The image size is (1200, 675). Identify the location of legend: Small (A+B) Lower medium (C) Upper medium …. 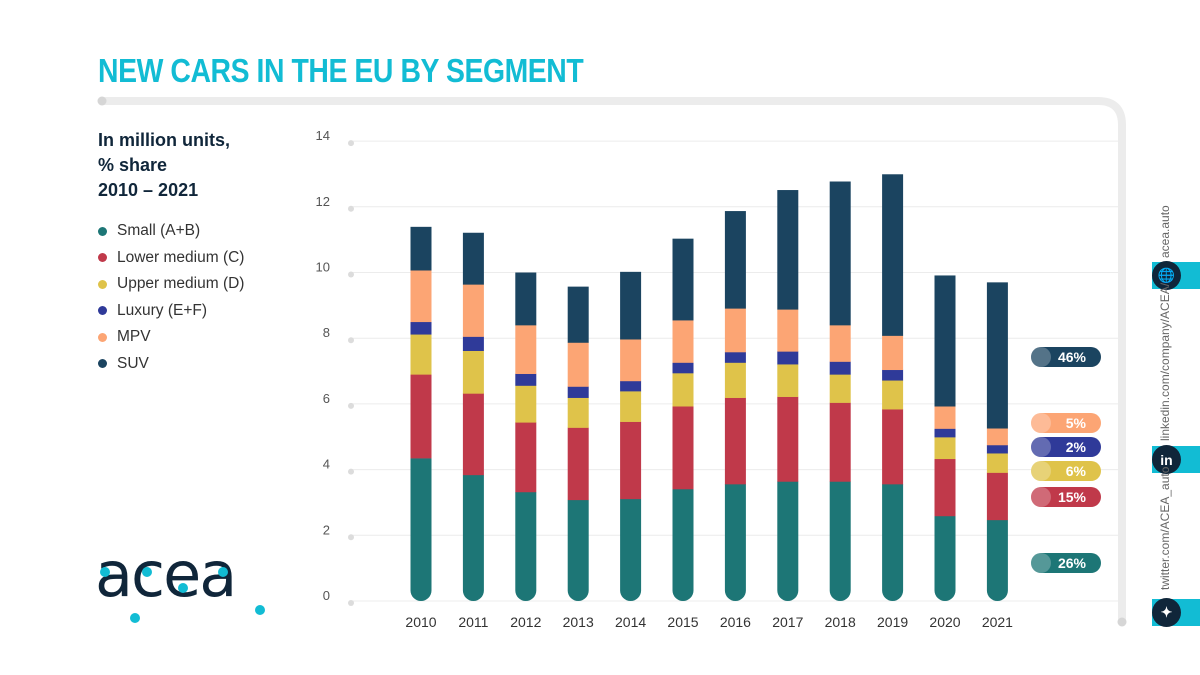
(171, 297).